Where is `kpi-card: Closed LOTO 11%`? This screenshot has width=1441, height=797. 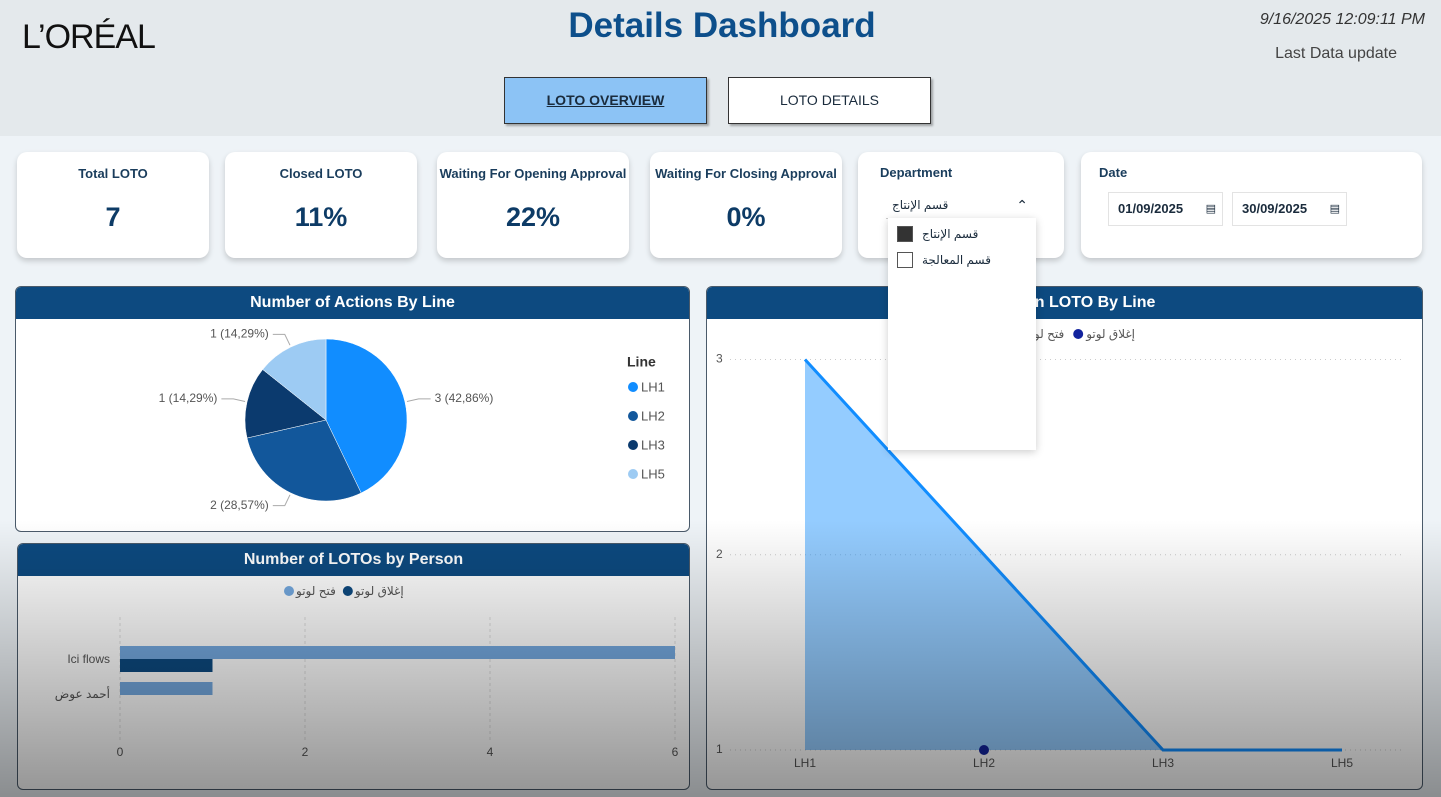 kpi-card: Closed LOTO 11% is located at coordinates (321, 205).